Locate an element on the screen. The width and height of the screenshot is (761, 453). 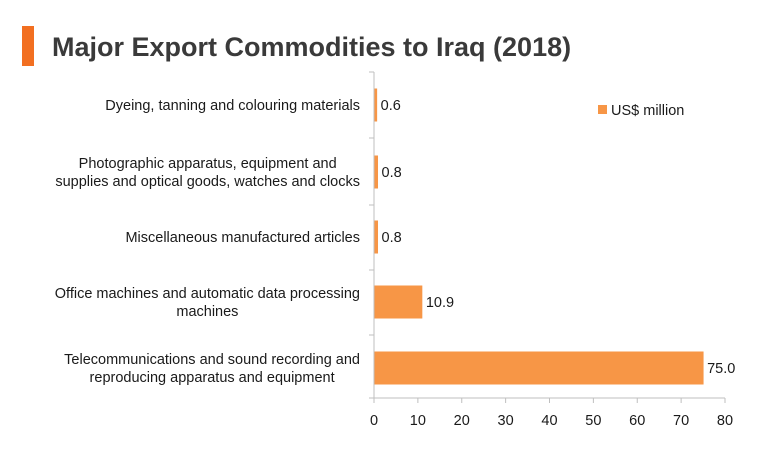
x-tick-label: 80 is located at coordinates (725, 421).